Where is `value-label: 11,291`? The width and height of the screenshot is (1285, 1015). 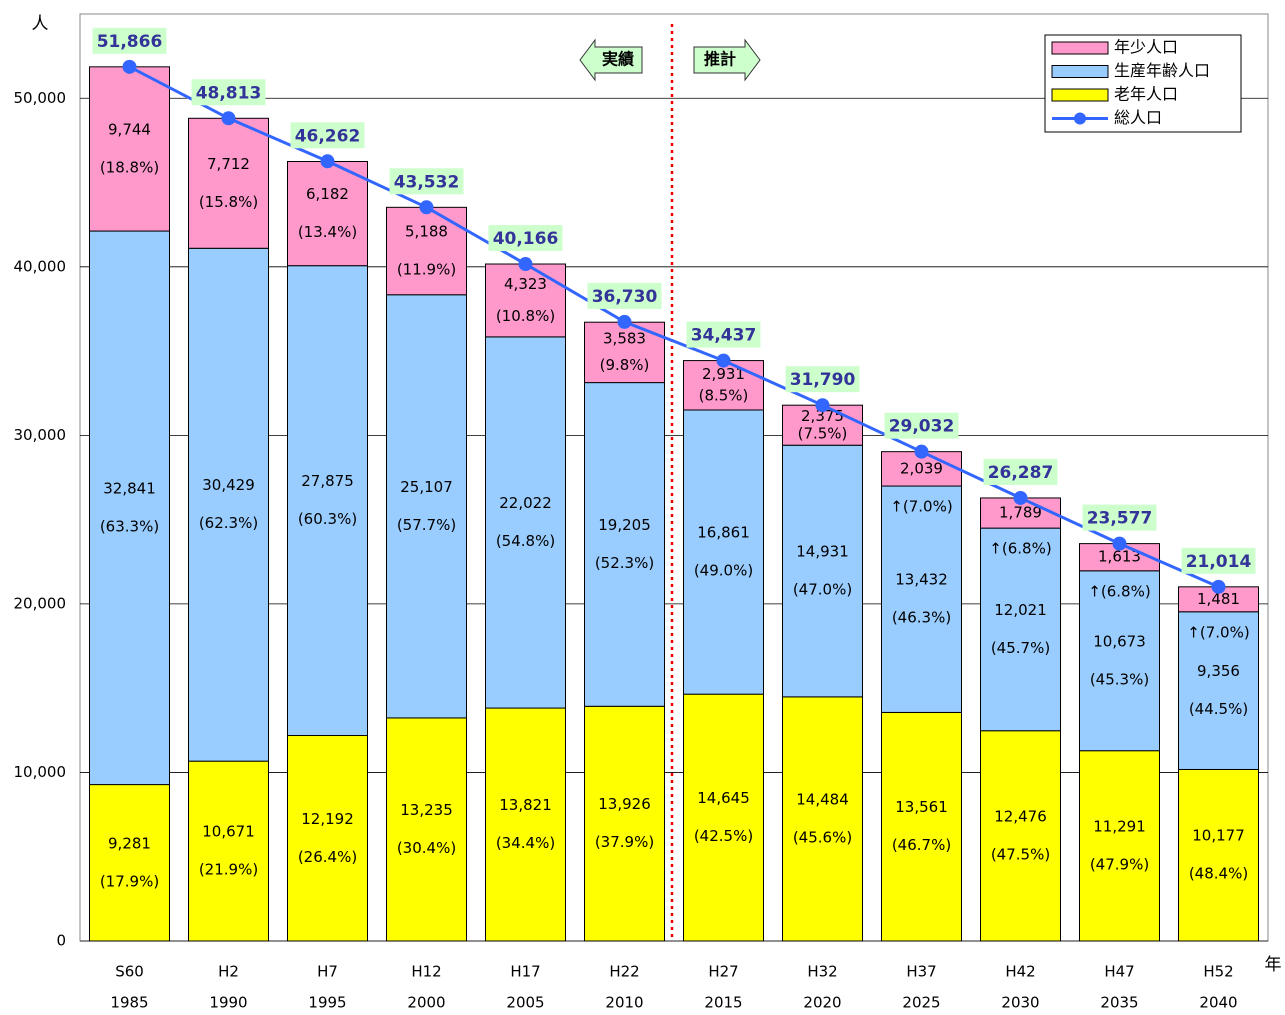 value-label: 11,291 is located at coordinates (1119, 826).